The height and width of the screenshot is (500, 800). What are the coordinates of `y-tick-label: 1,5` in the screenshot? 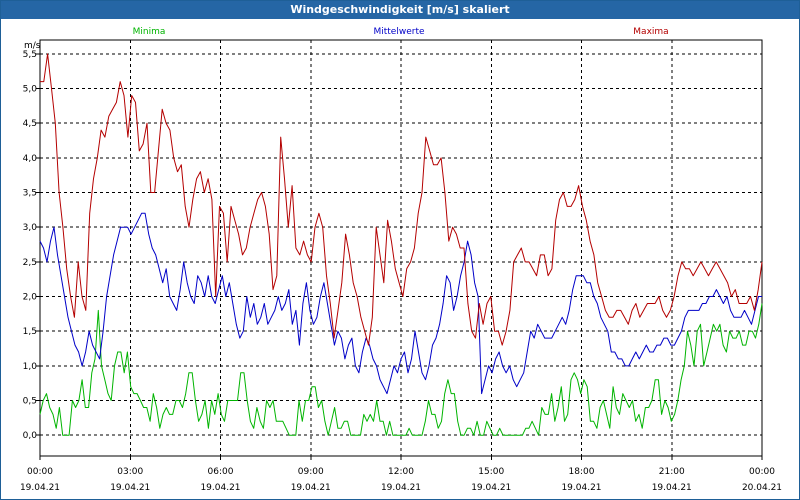 It's located at (30, 332).